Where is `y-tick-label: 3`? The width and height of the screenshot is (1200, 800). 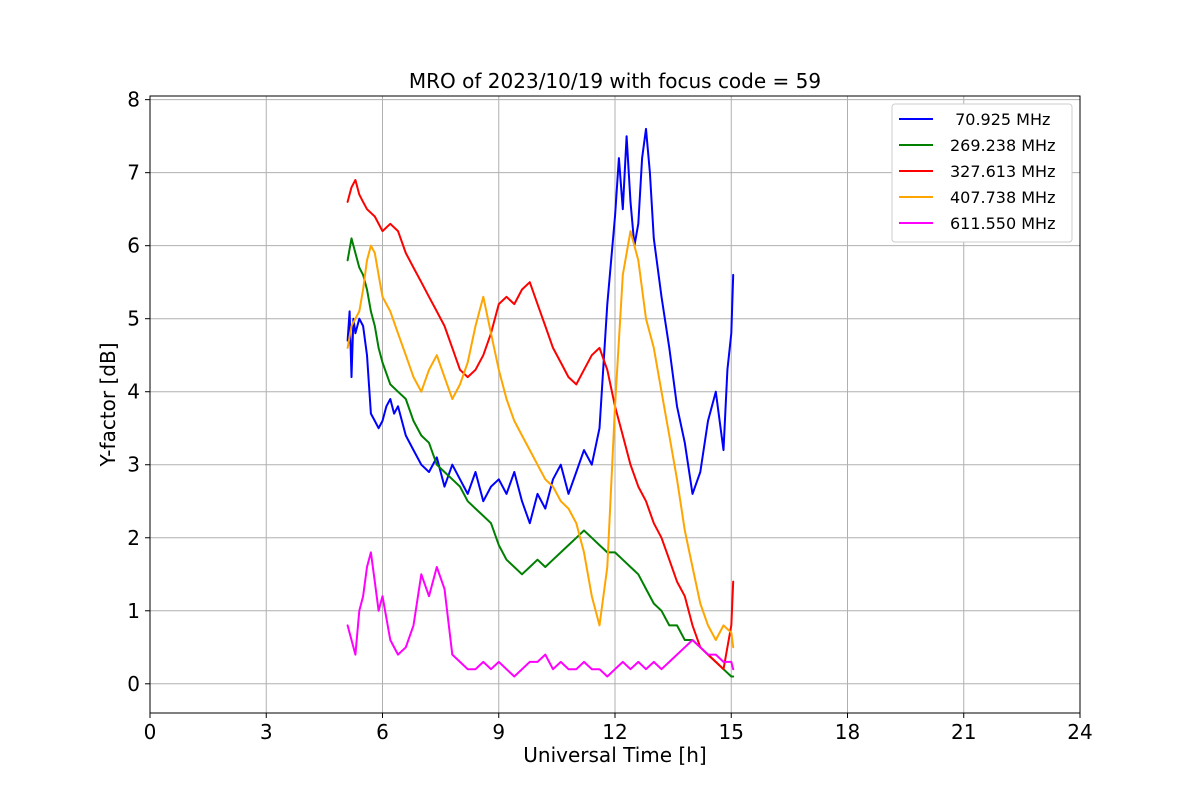 y-tick-label: 3 is located at coordinates (133, 465).